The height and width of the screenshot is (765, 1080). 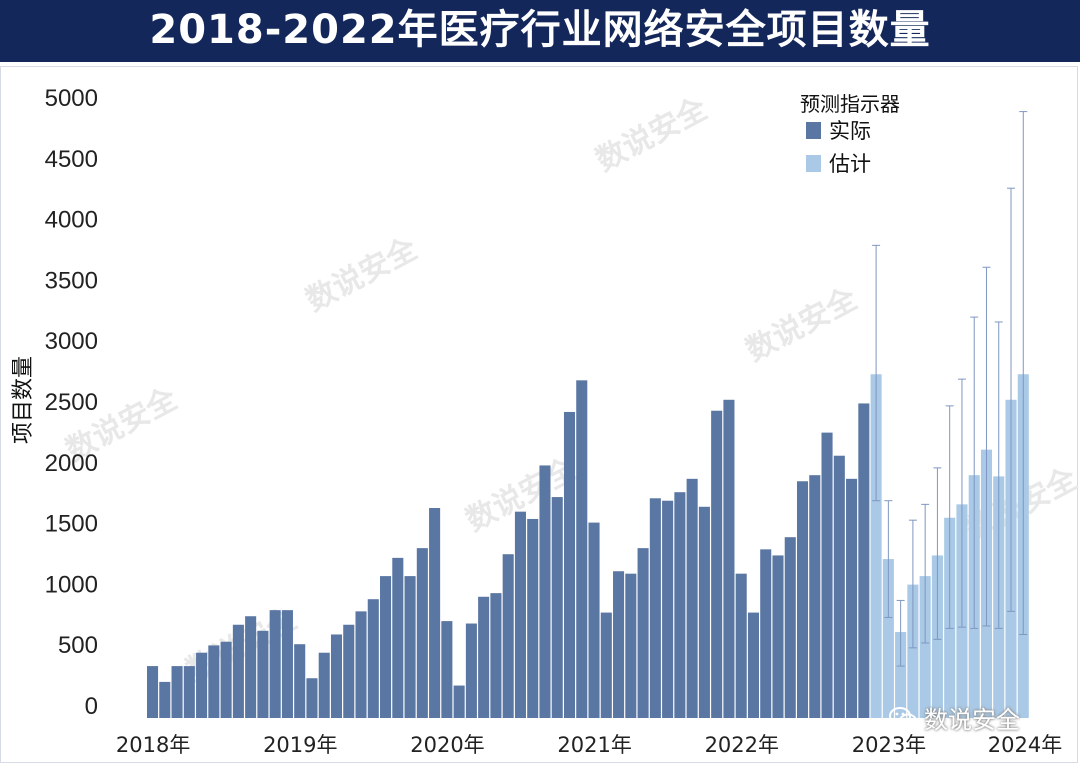 What do you see at coordinates (889, 745) in the screenshot?
I see `x-tick-label: 2023年` at bounding box center [889, 745].